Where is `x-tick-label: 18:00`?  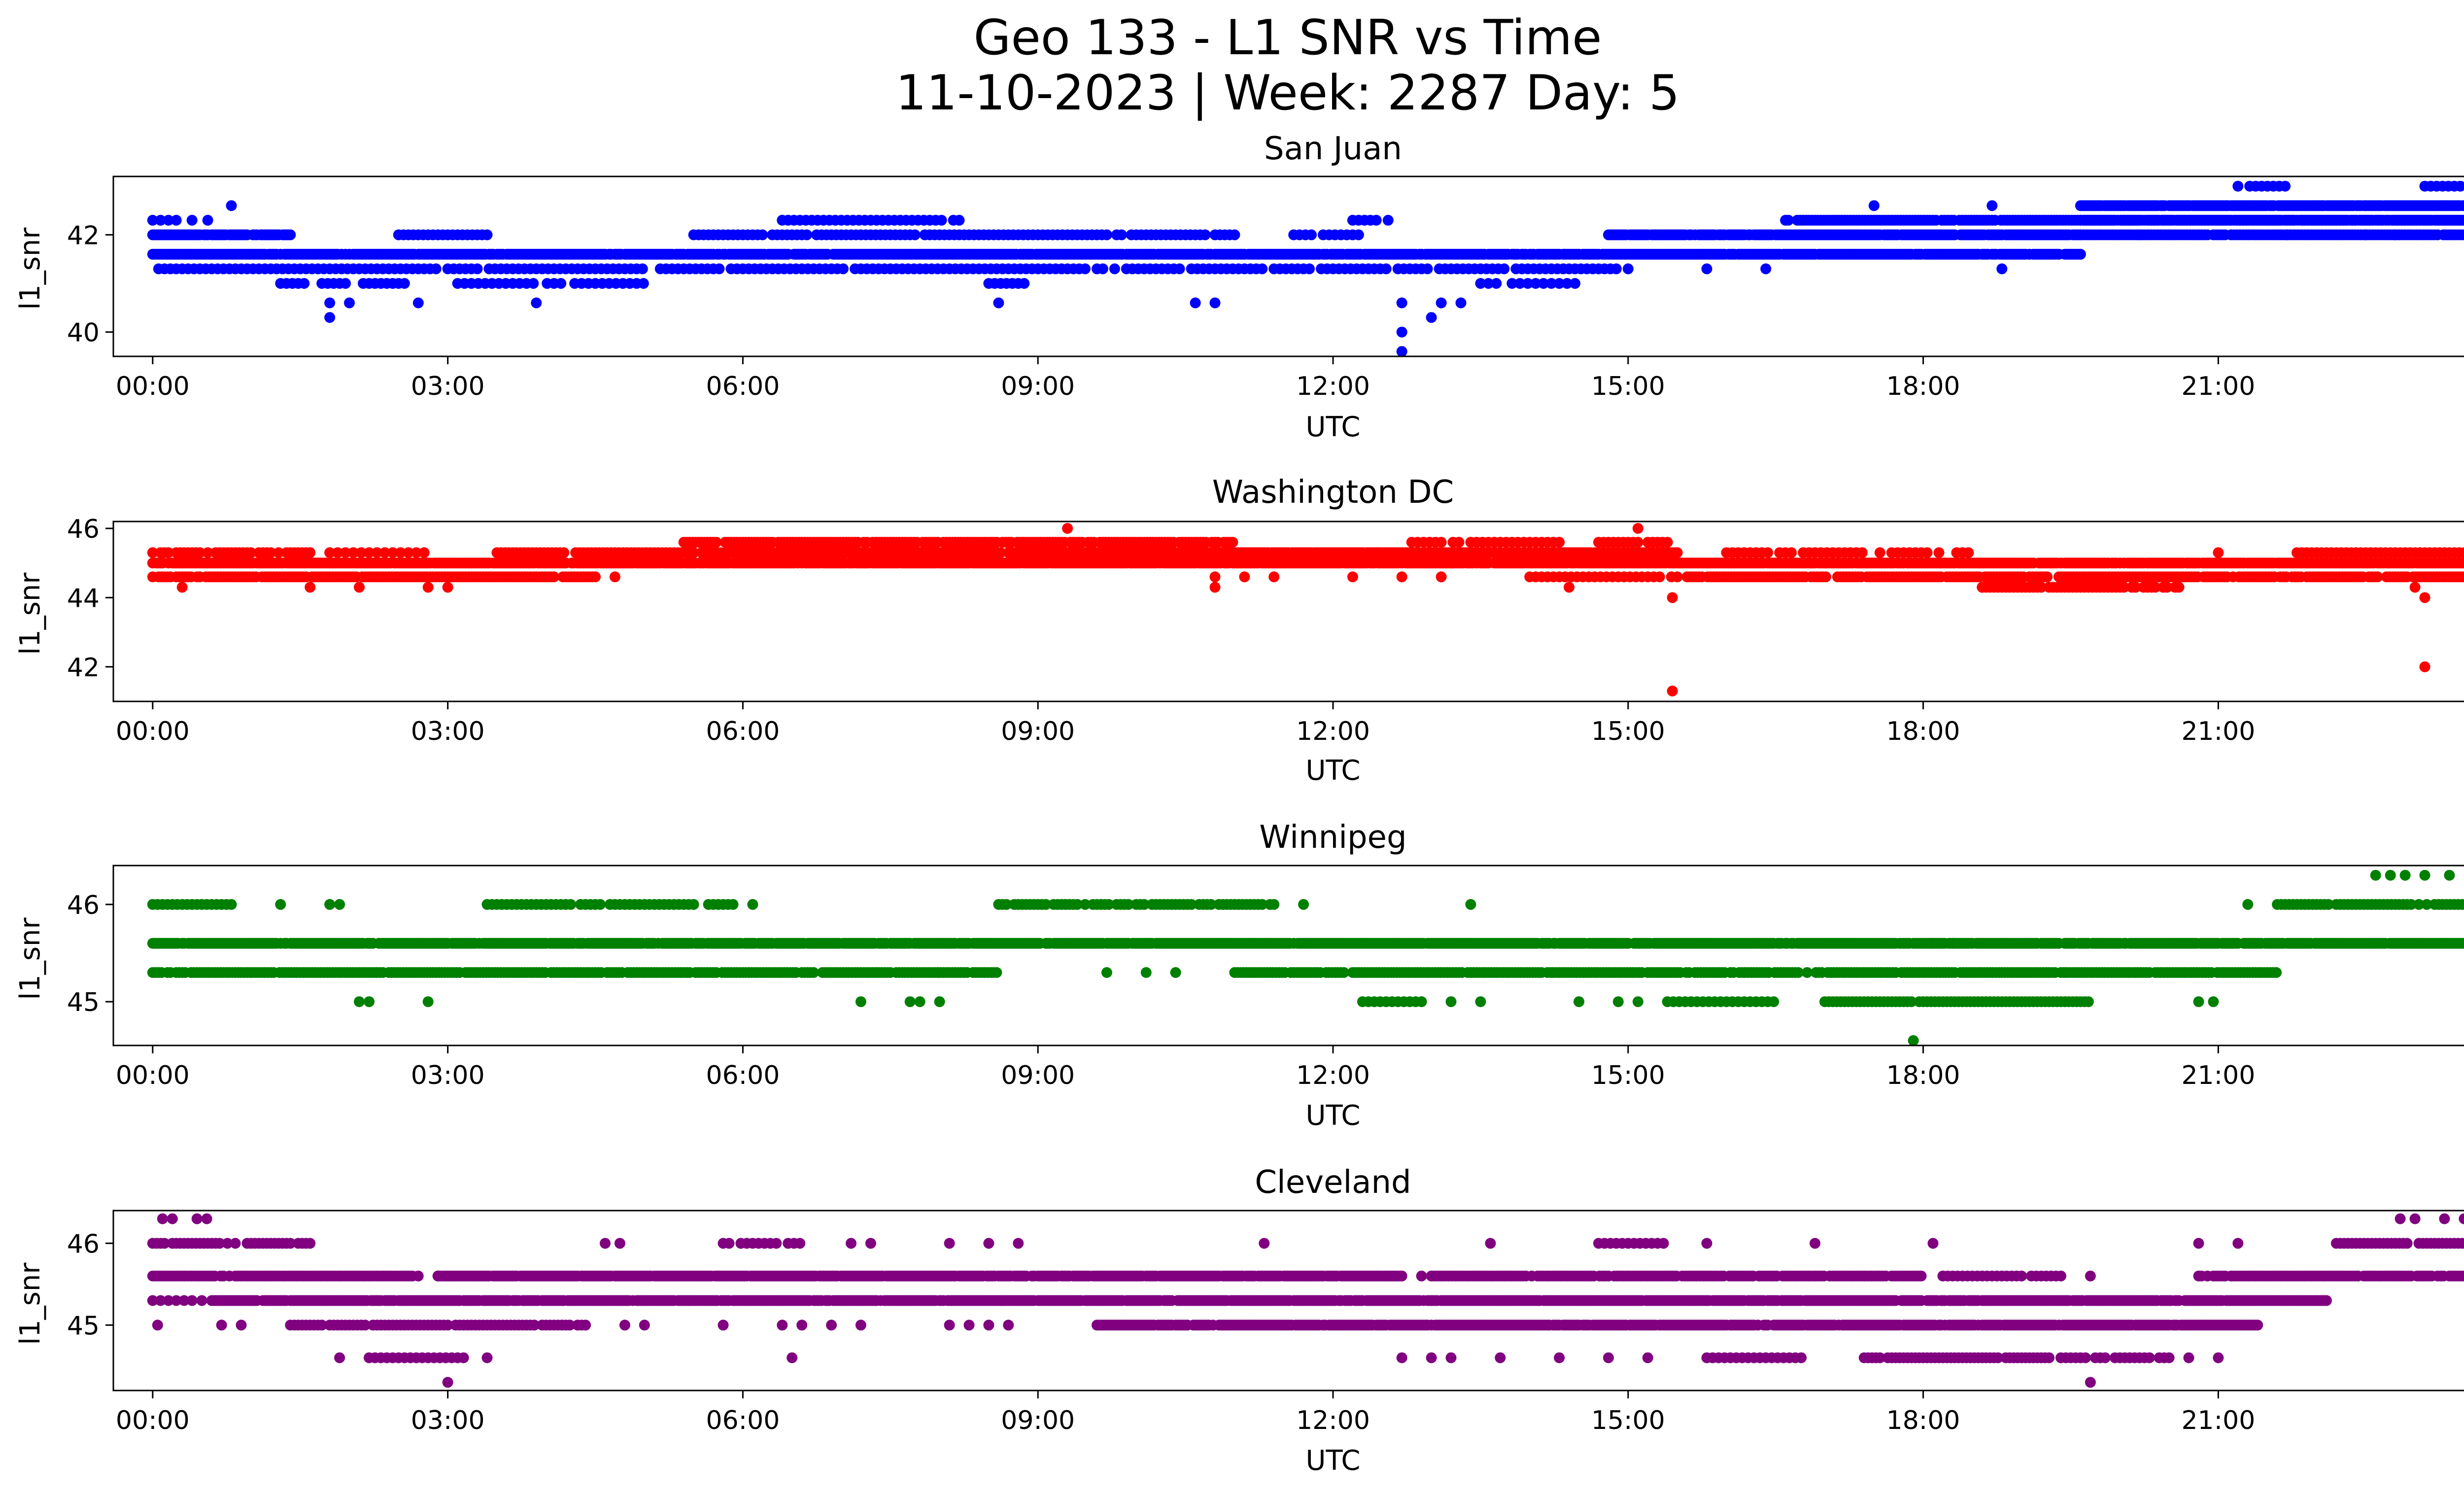 x-tick-label: 18:00 is located at coordinates (1923, 386).